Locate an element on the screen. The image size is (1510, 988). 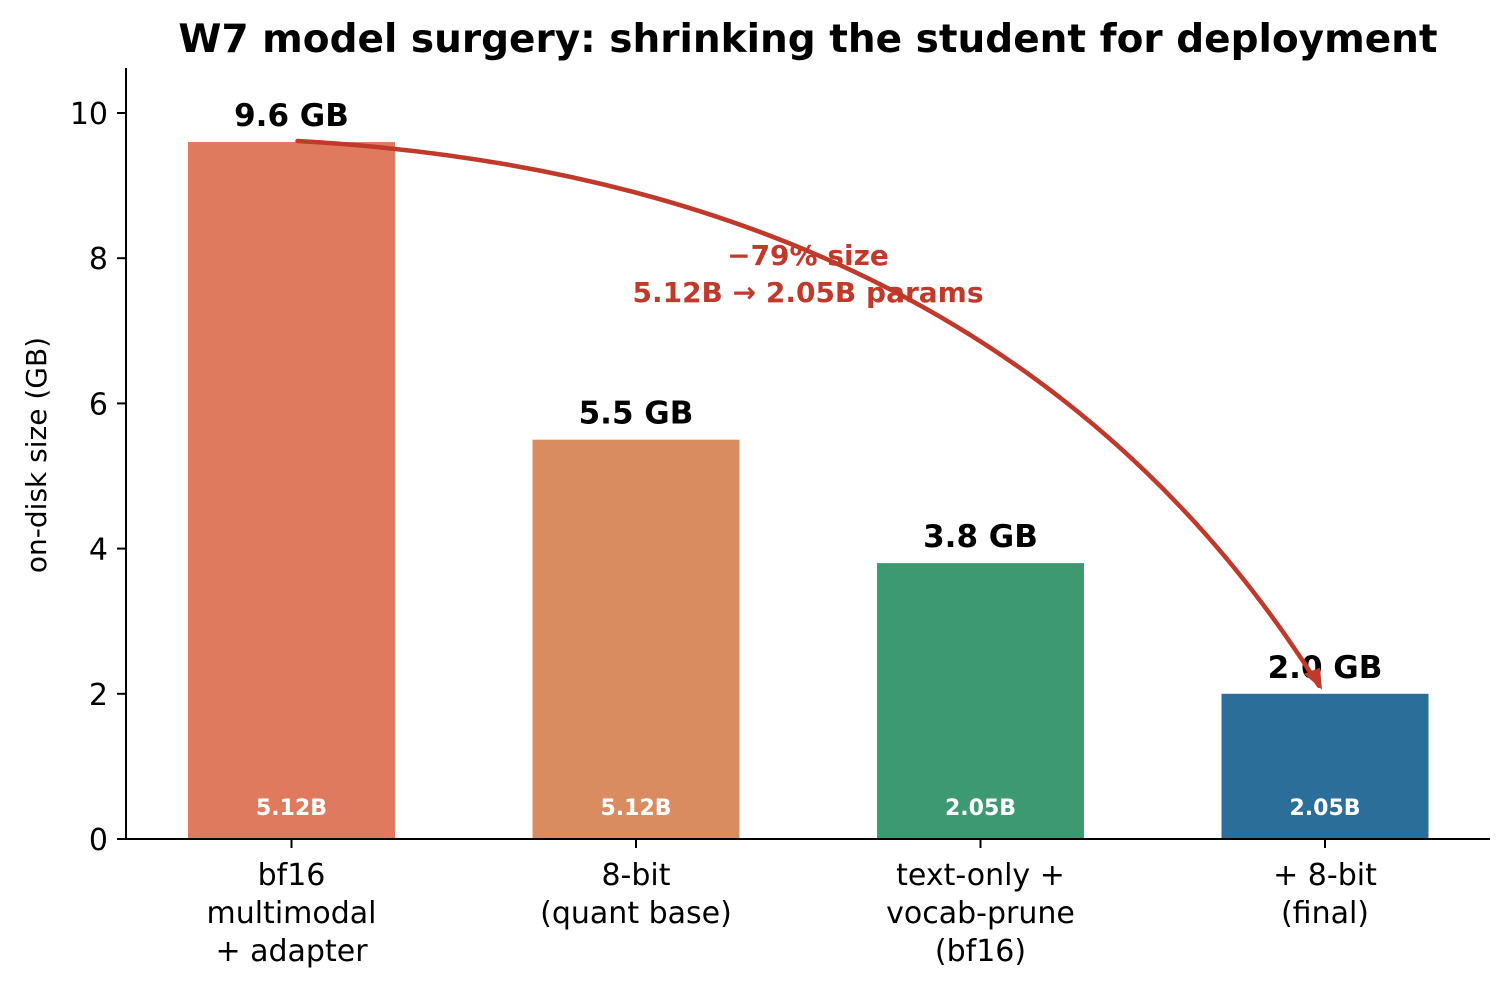
y-tick-label-1: 2 is located at coordinates (98, 695).